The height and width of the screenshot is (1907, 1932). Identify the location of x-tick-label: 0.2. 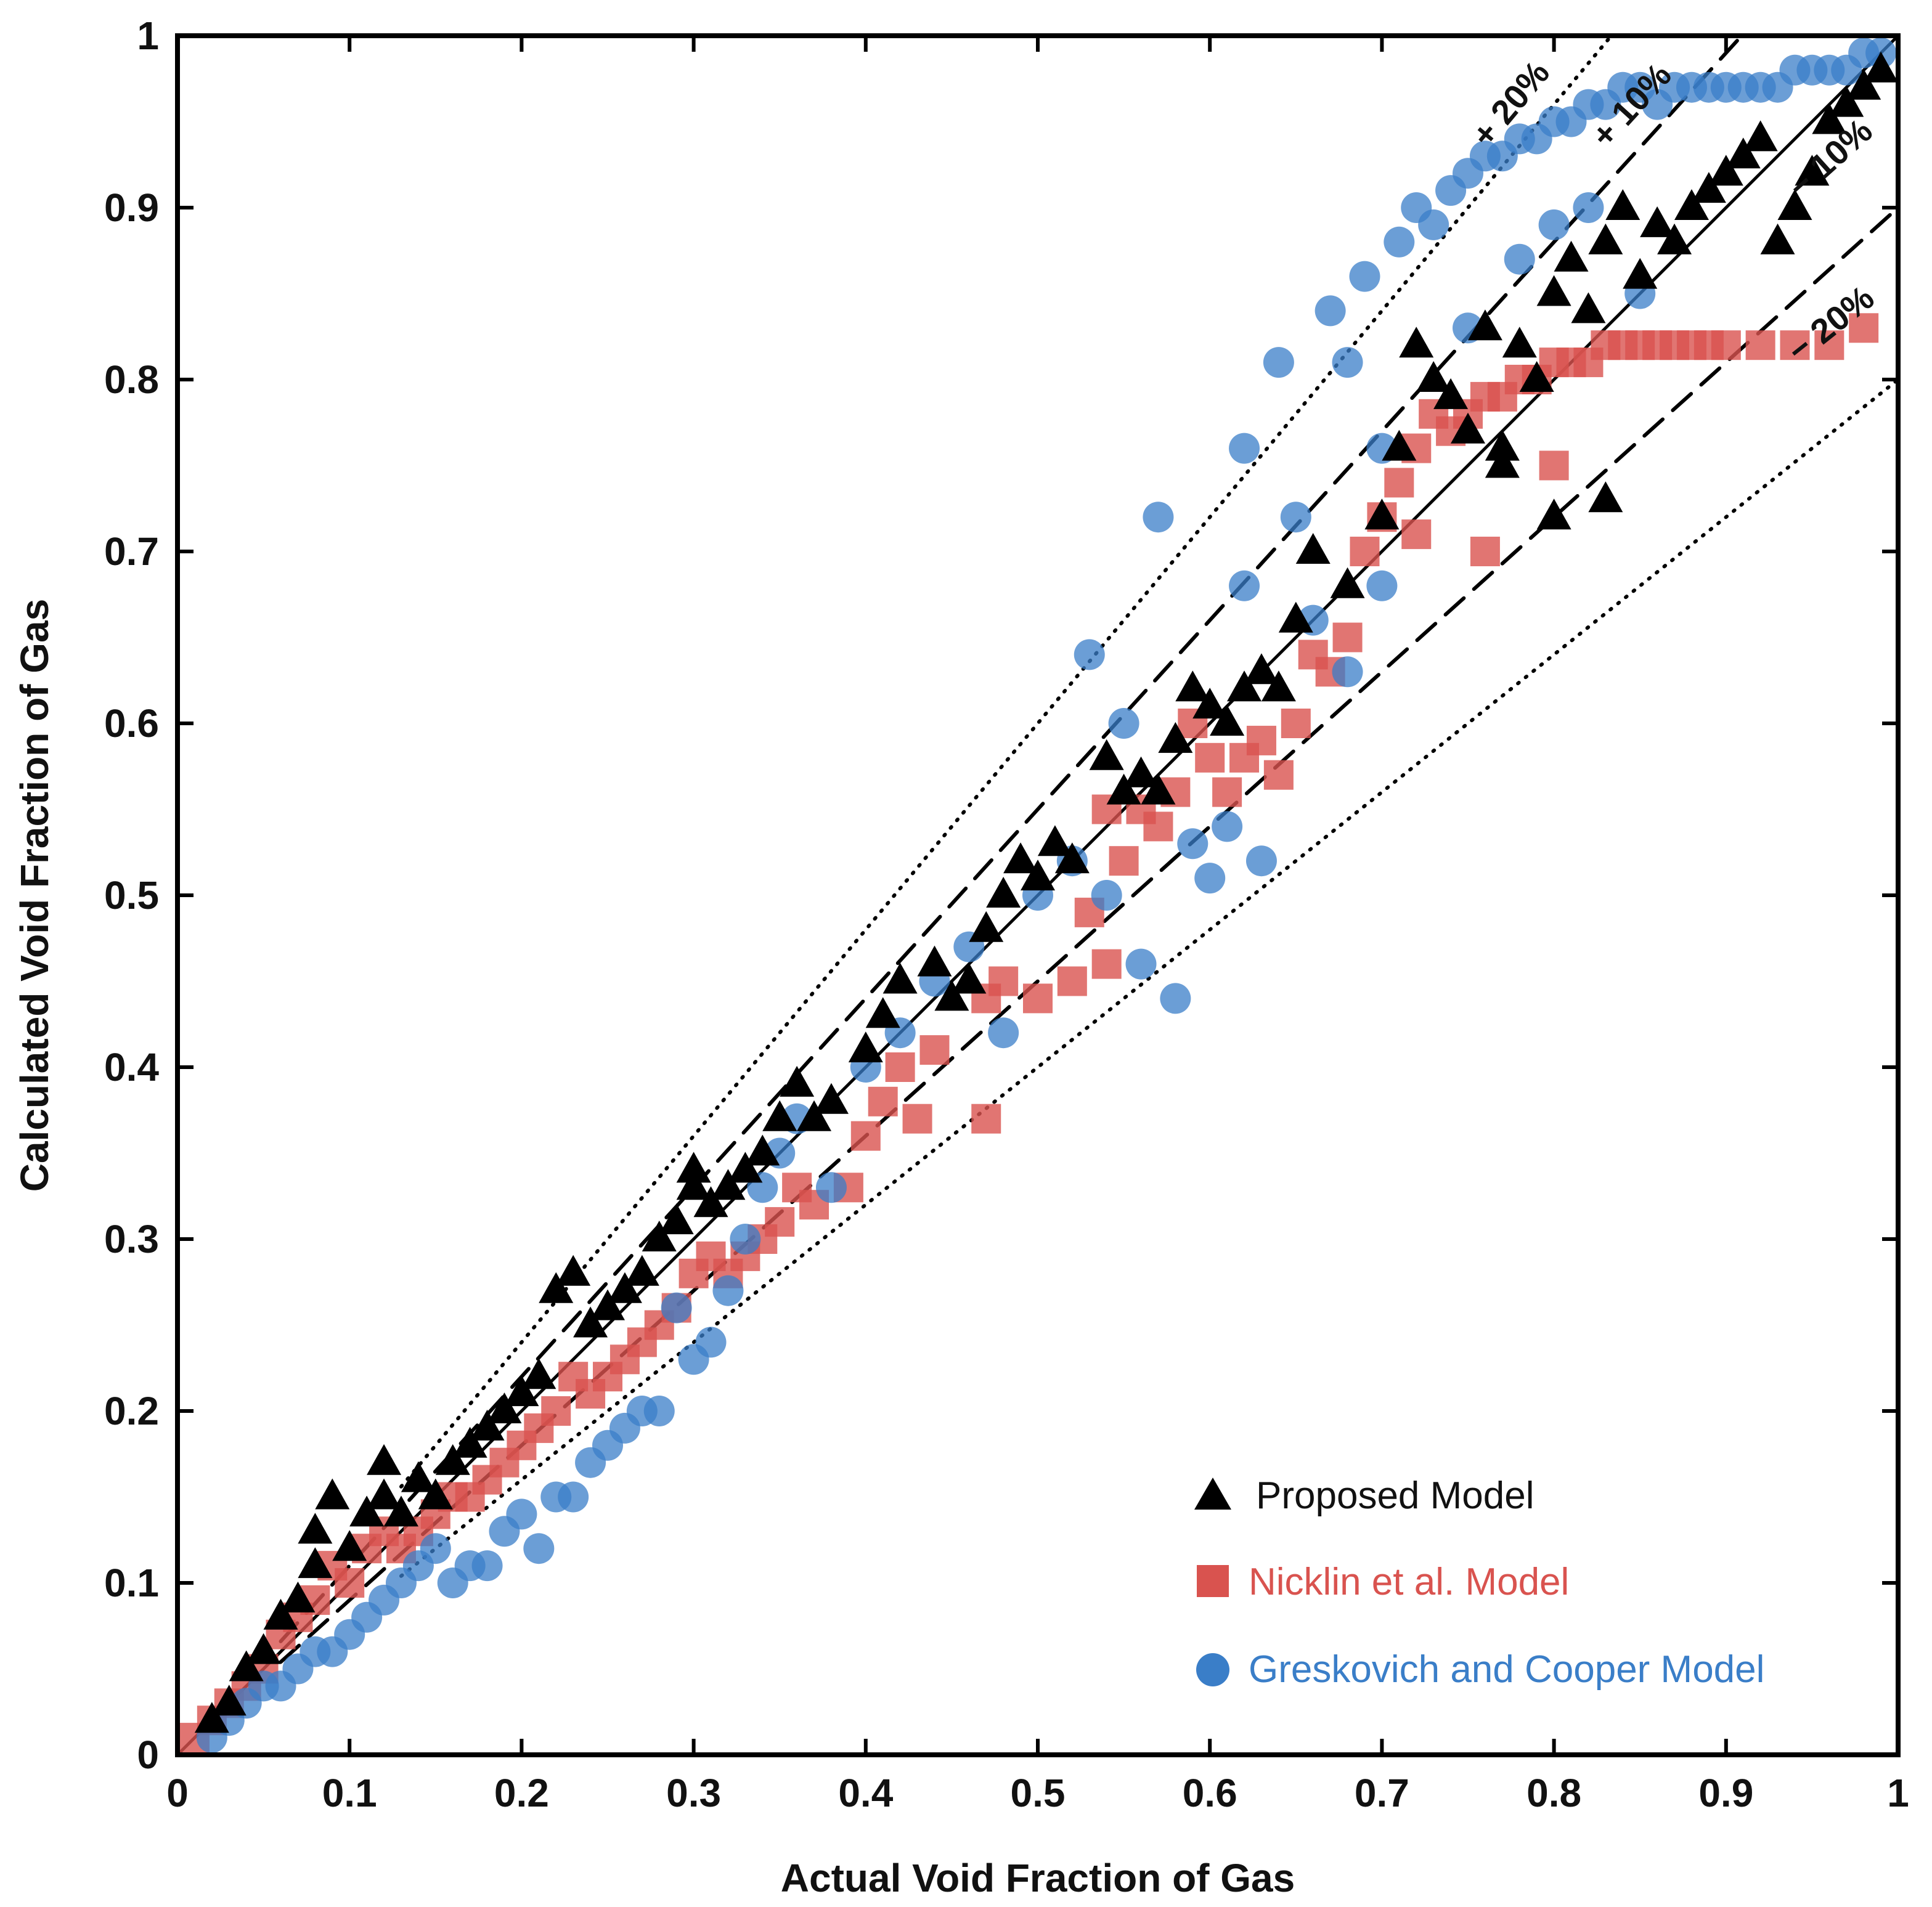
(521, 1793).